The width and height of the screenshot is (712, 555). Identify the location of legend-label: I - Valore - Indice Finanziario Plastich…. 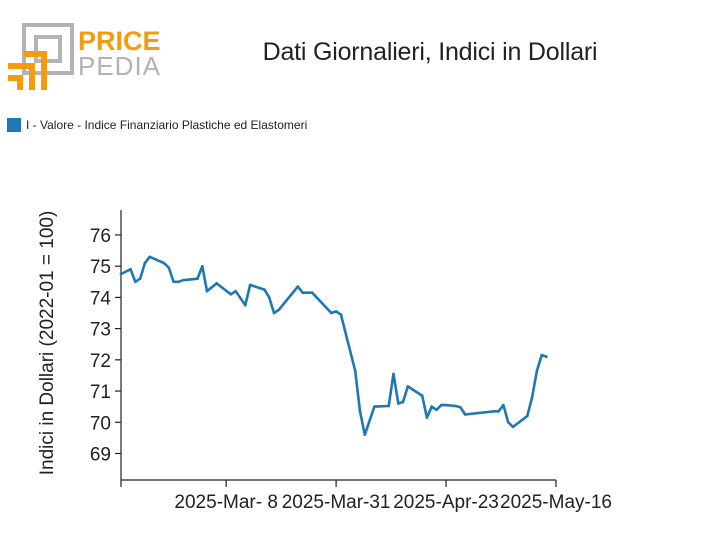
(167, 125).